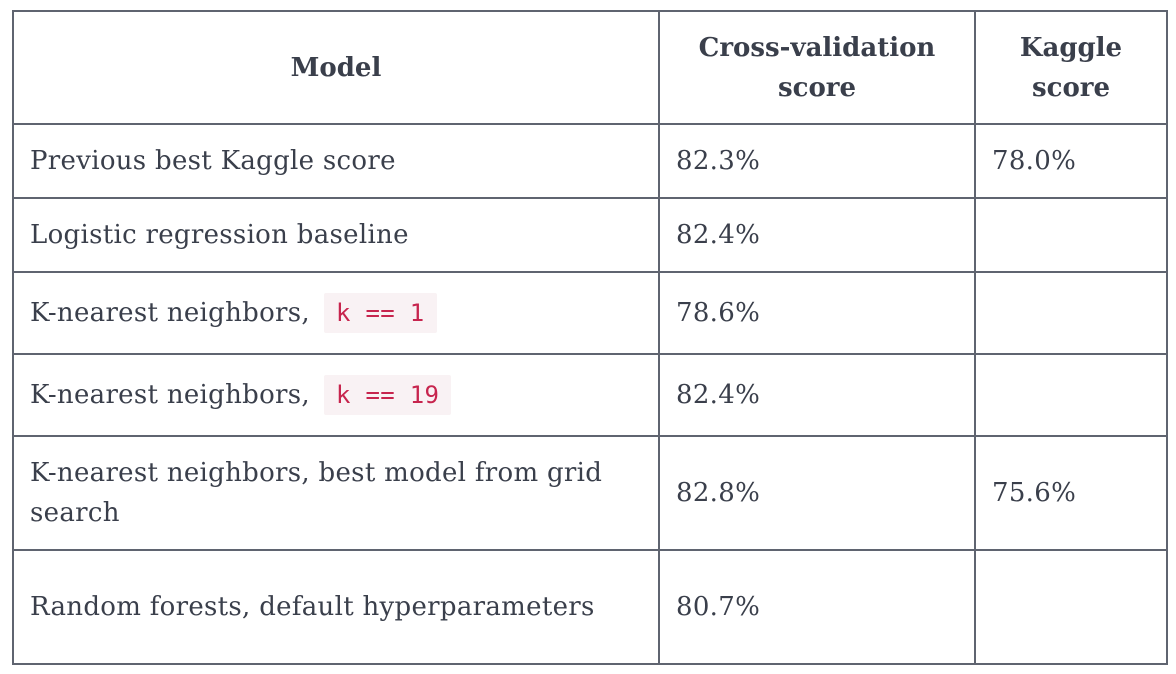 The image size is (1176, 674). What do you see at coordinates (817, 607) in the screenshot?
I see `cv-score-cell: 80.7%` at bounding box center [817, 607].